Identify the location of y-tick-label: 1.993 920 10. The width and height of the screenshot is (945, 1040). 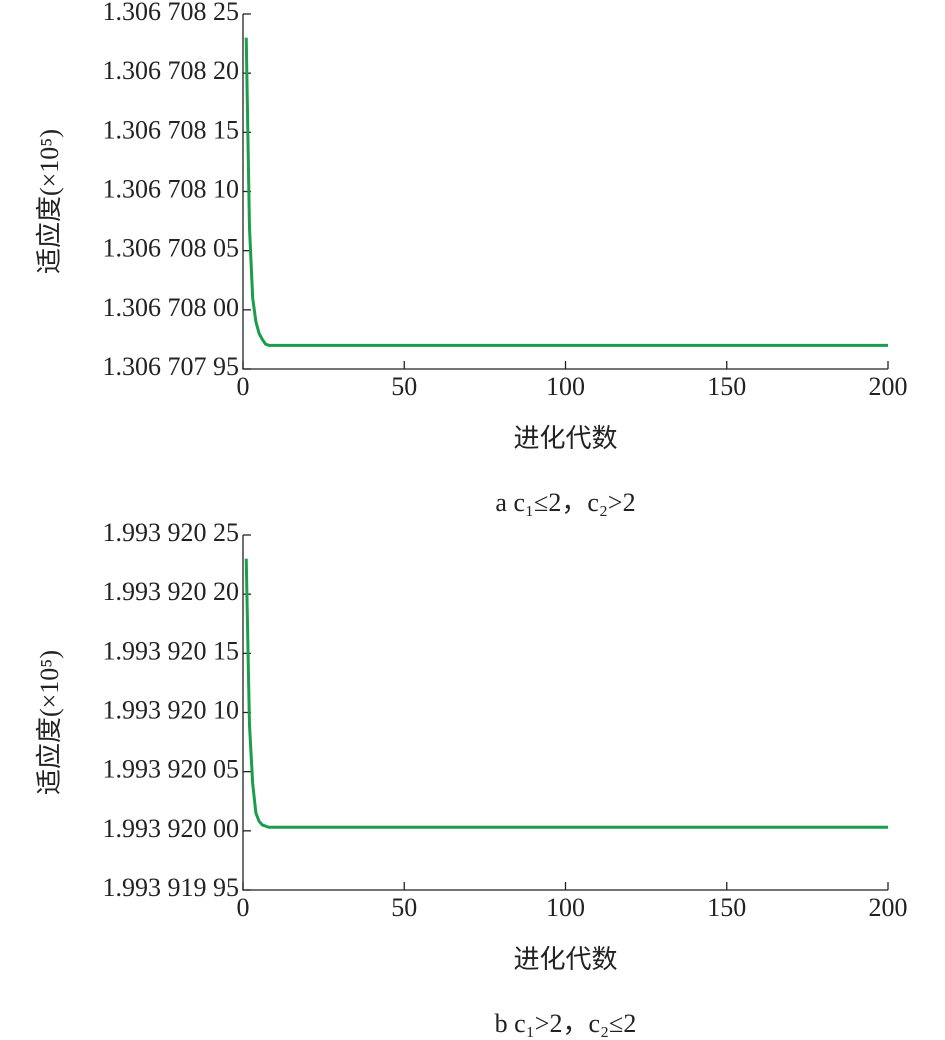
(171, 709).